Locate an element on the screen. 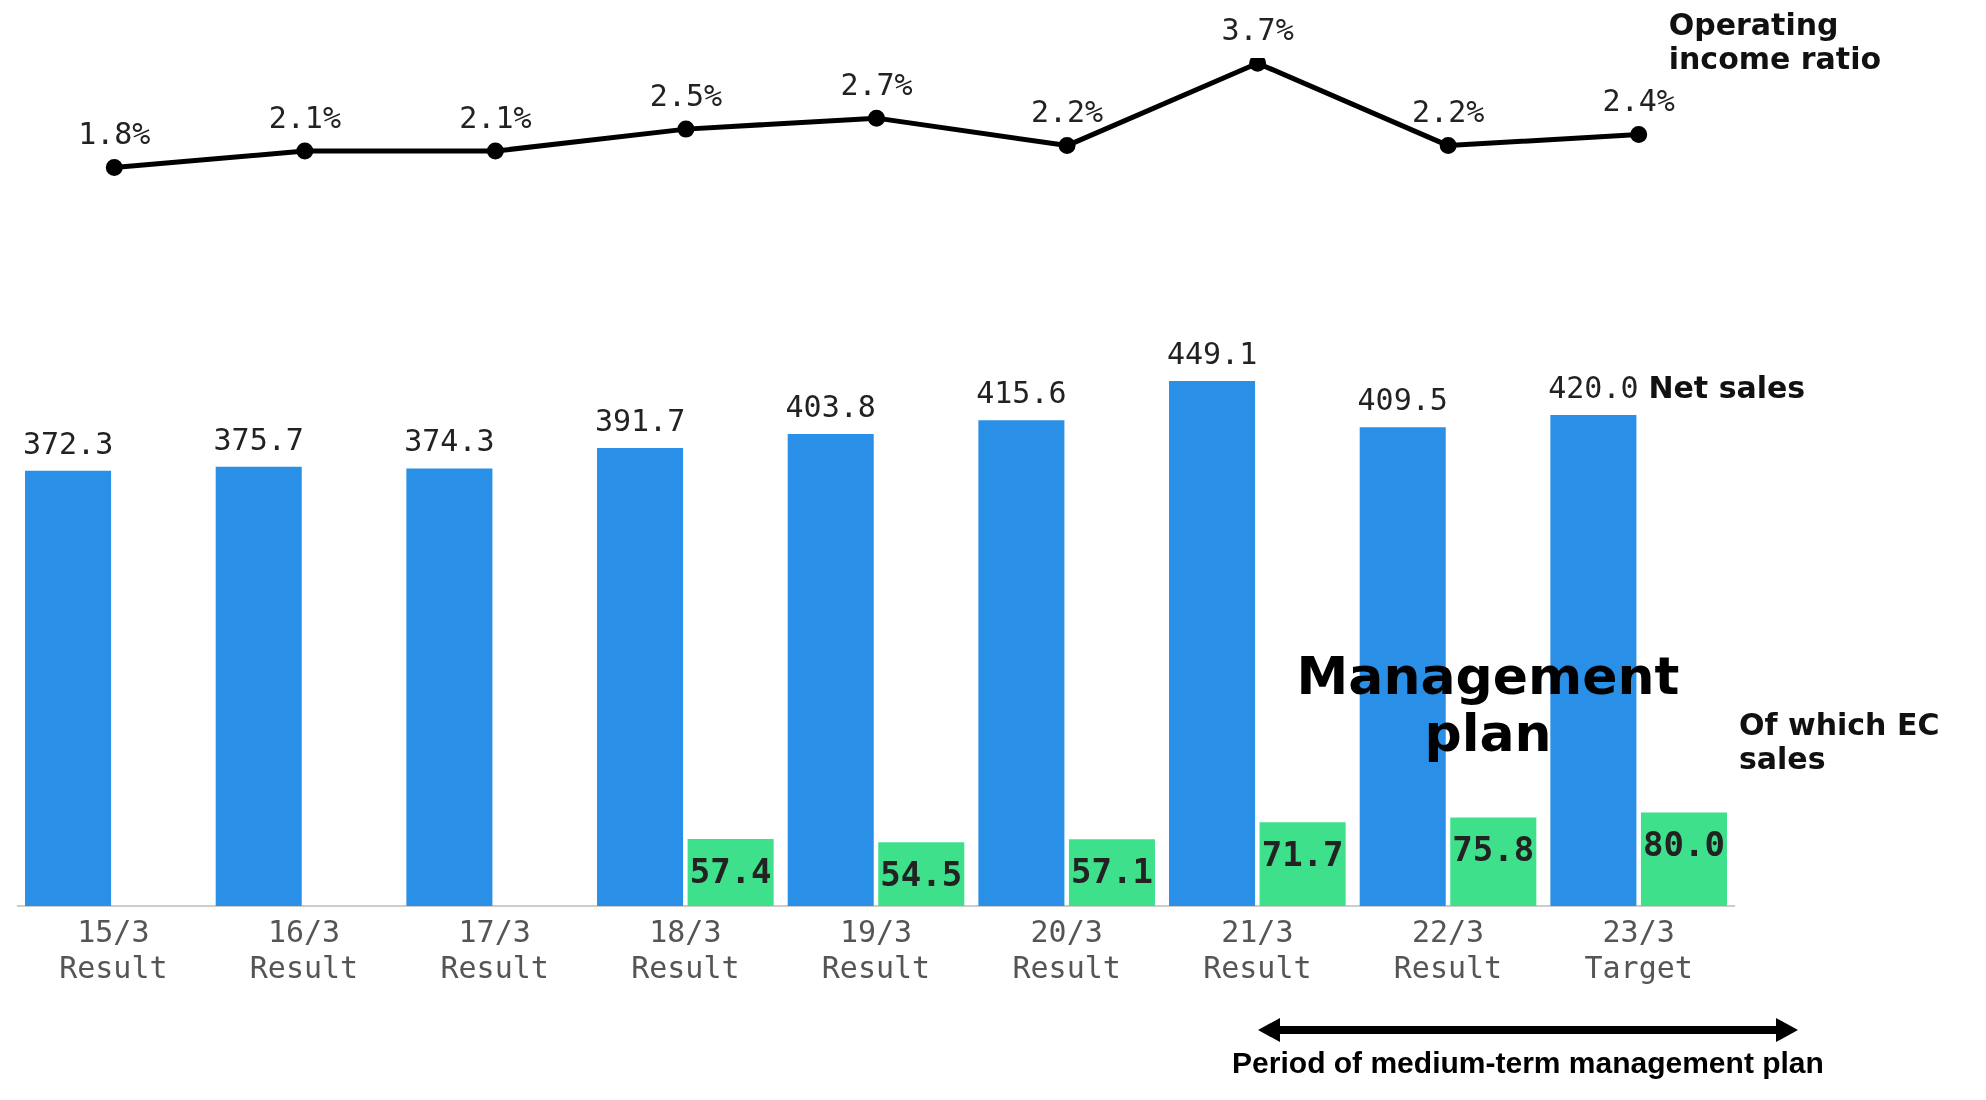 The width and height of the screenshot is (1986, 1100). data-label: 449.1 is located at coordinates (1212, 353).